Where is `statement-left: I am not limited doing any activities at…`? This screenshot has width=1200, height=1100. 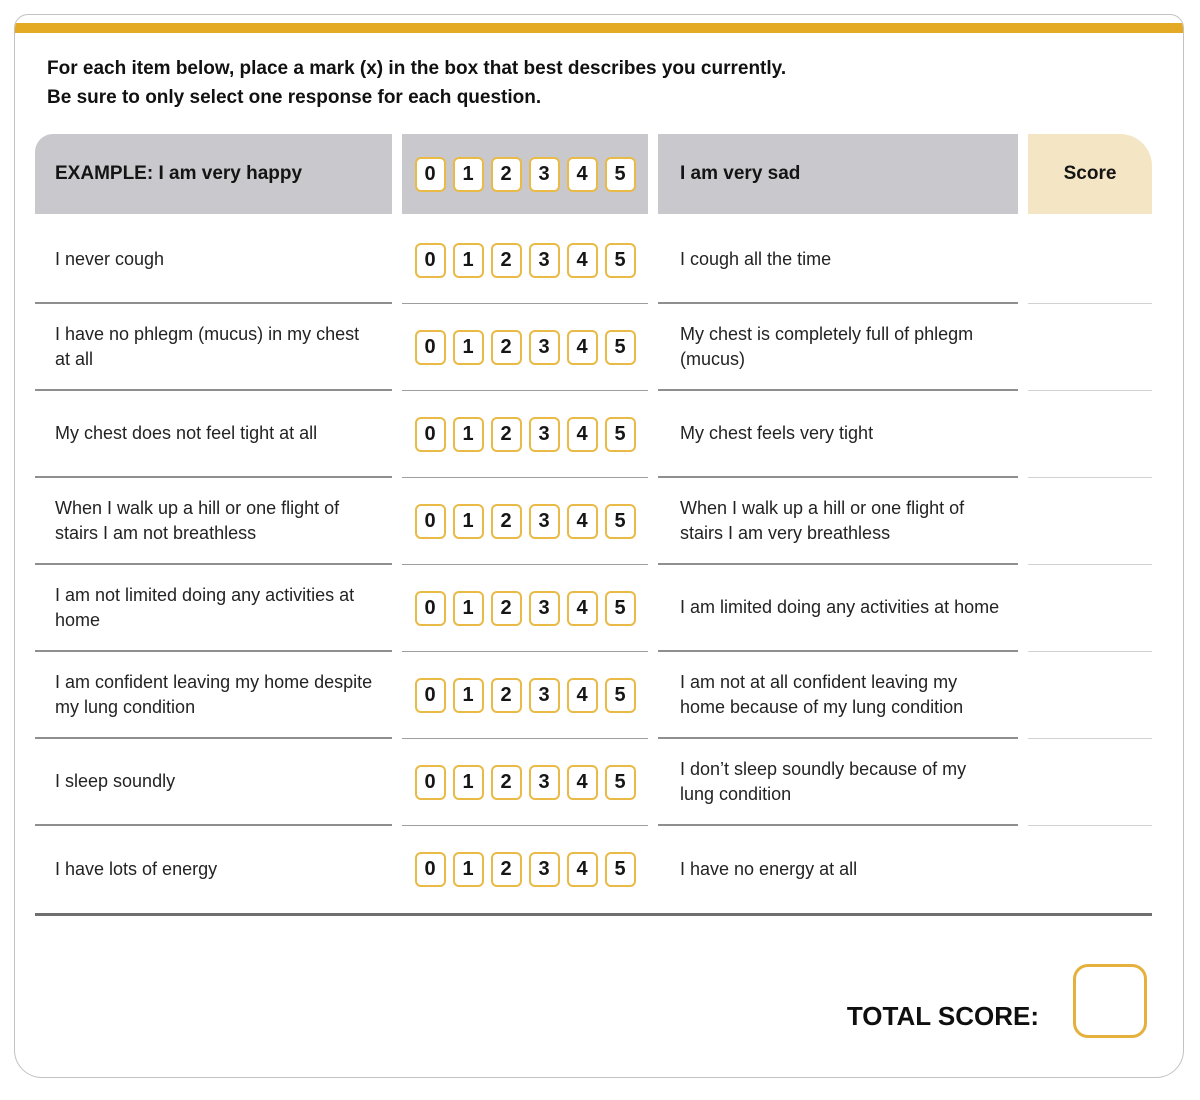 statement-left: I am not limited doing any activities at… is located at coordinates (213, 608).